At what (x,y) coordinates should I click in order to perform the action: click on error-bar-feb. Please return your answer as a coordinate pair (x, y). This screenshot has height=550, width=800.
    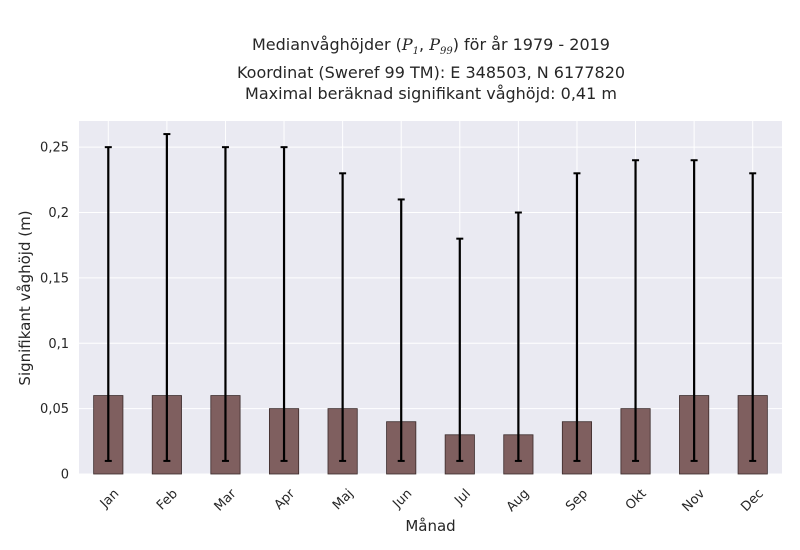
    Looking at the image, I should click on (167, 297).